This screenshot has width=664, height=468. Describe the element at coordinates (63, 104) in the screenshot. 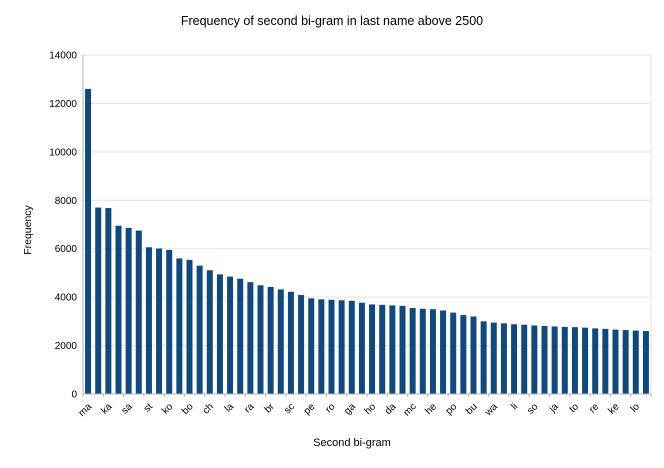

I see `y-tick-label: 12000` at that location.